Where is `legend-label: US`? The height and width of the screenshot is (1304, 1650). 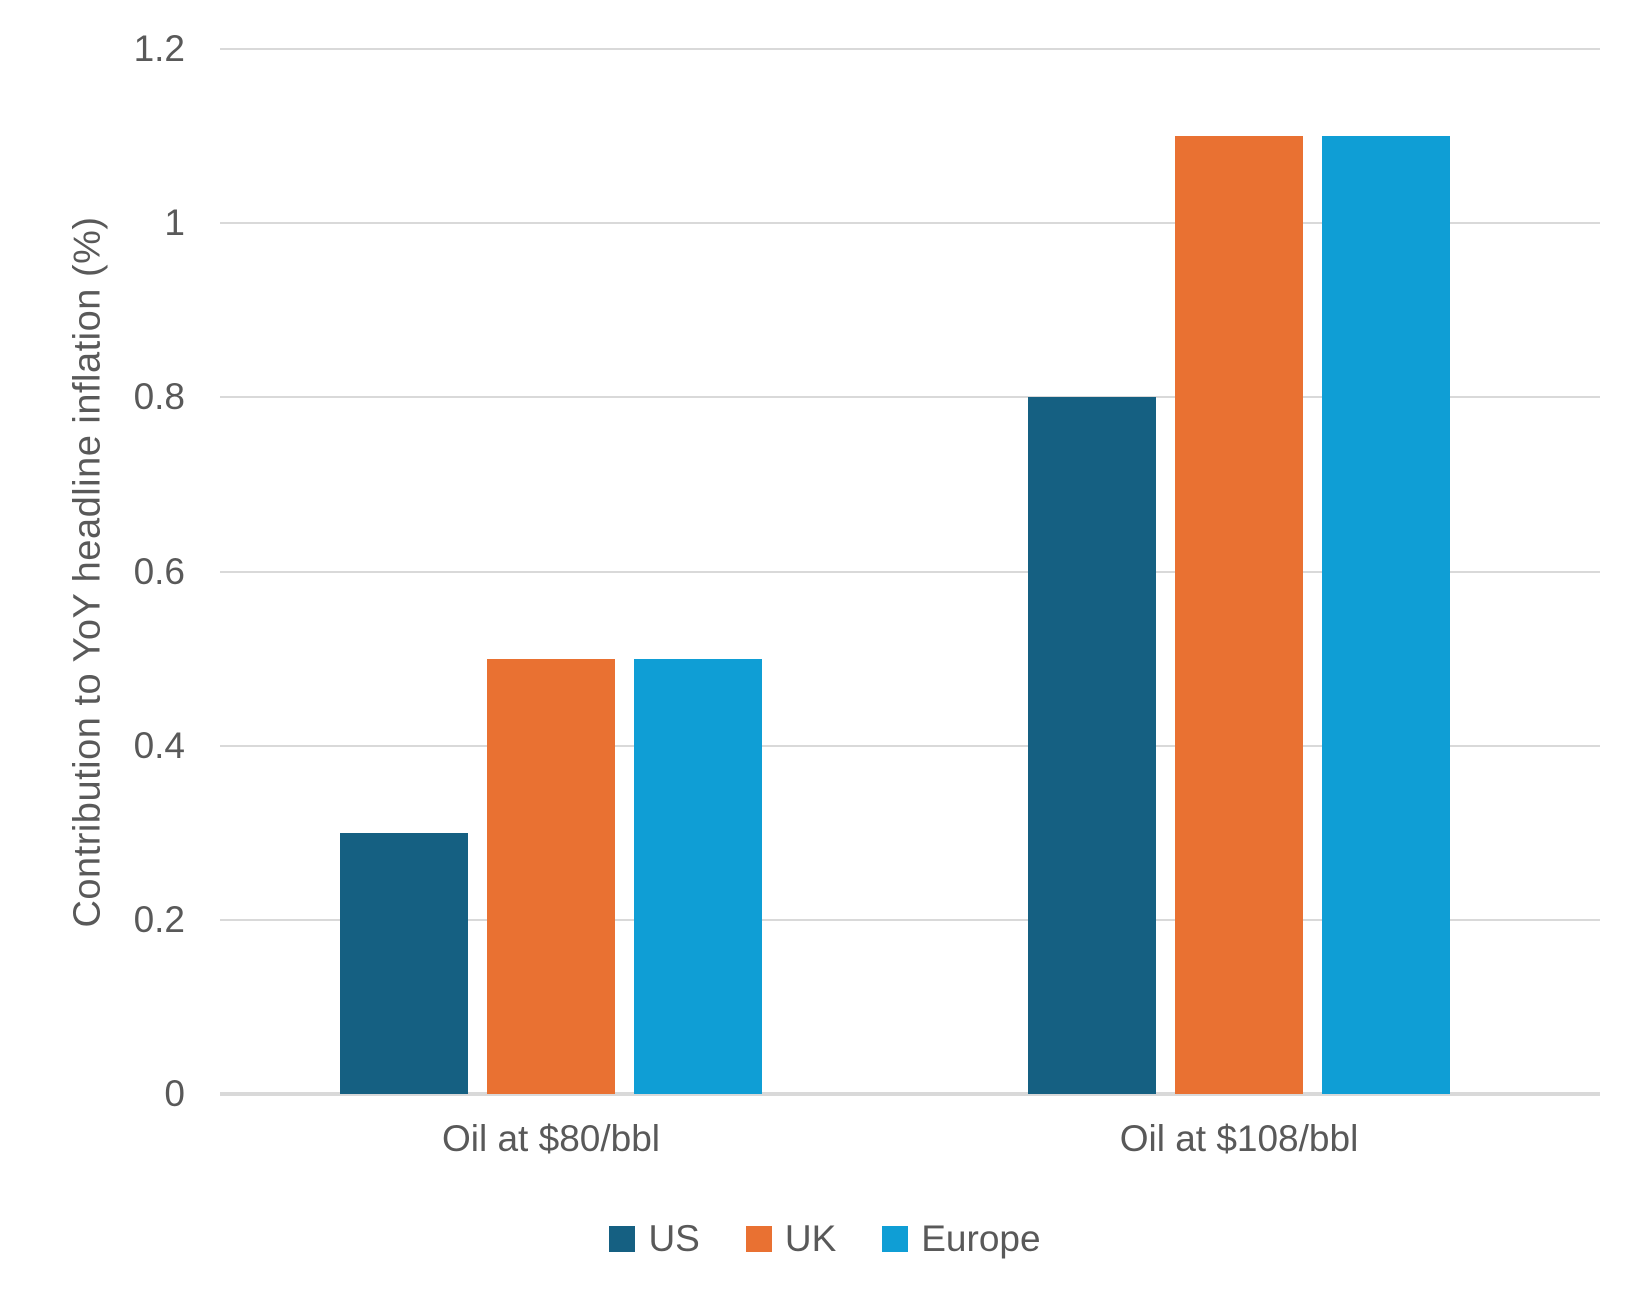 legend-label: US is located at coordinates (674, 1238).